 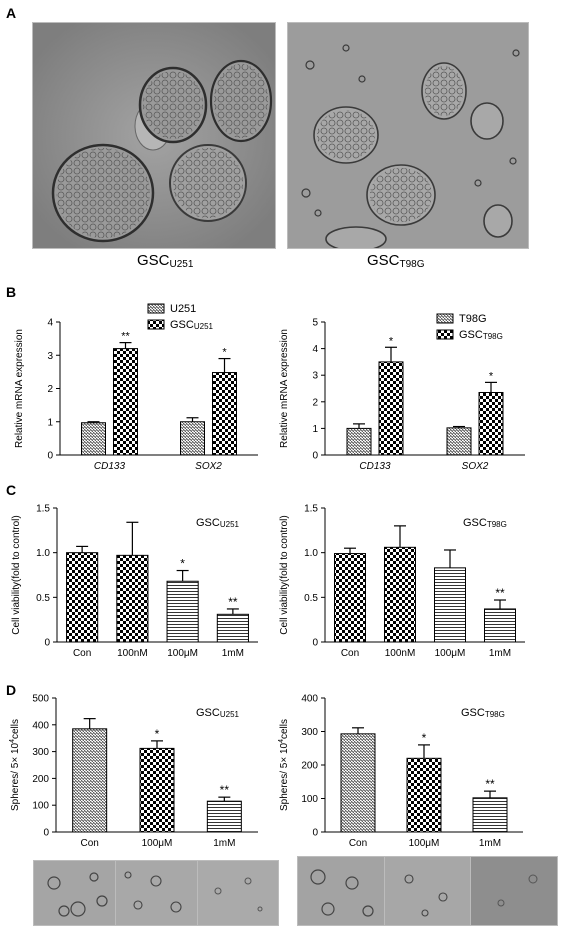 What do you see at coordinates (473, 319) in the screenshot?
I see `legend-label-main: T98G` at bounding box center [473, 319].